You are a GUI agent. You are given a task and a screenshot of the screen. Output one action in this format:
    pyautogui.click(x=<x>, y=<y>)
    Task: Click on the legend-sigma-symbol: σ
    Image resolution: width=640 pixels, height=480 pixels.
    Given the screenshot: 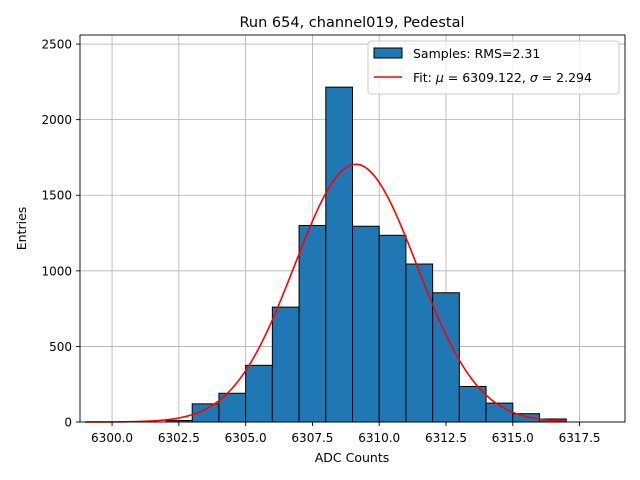 What is the action you would take?
    pyautogui.click(x=534, y=77)
    